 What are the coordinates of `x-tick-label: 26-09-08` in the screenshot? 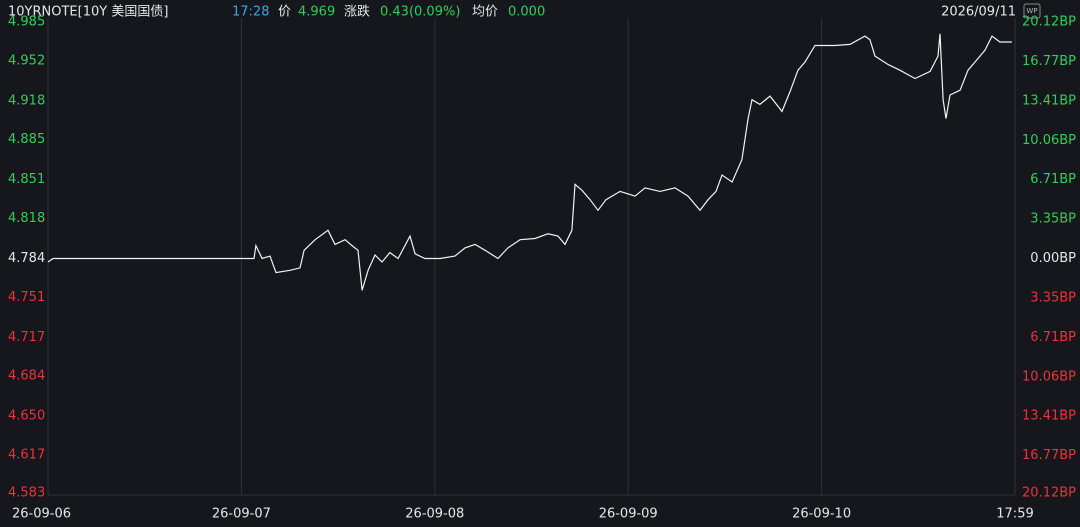 It's located at (434, 514).